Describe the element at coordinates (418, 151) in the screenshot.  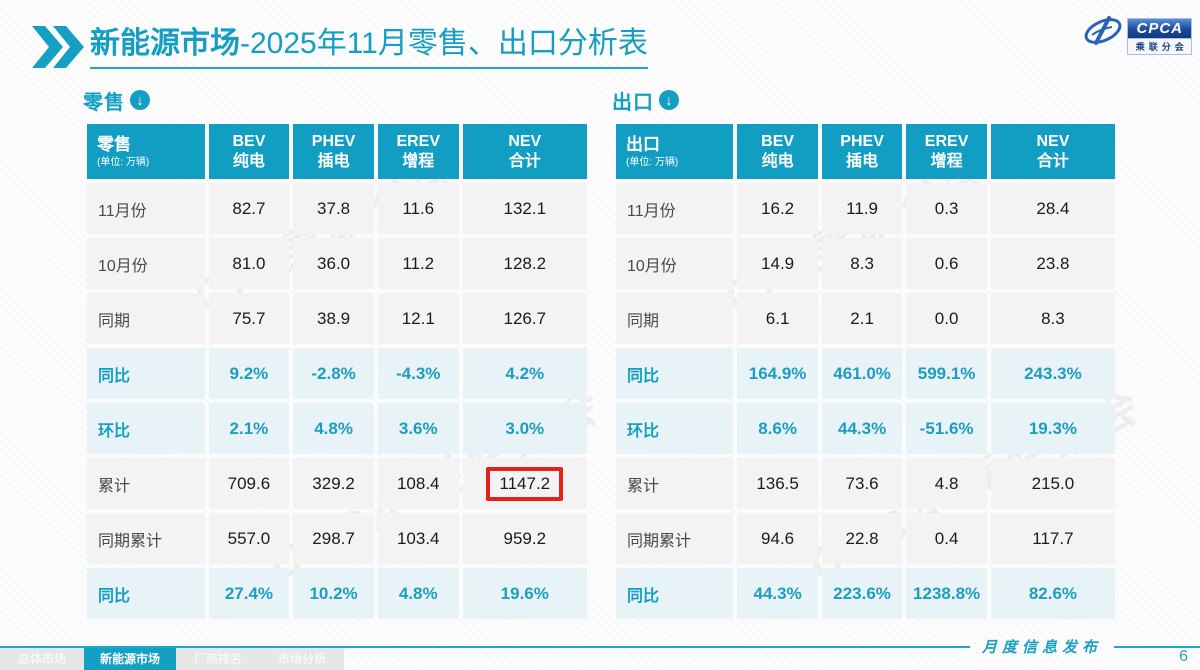
I see `column-header-erev: EREV 增程` at that location.